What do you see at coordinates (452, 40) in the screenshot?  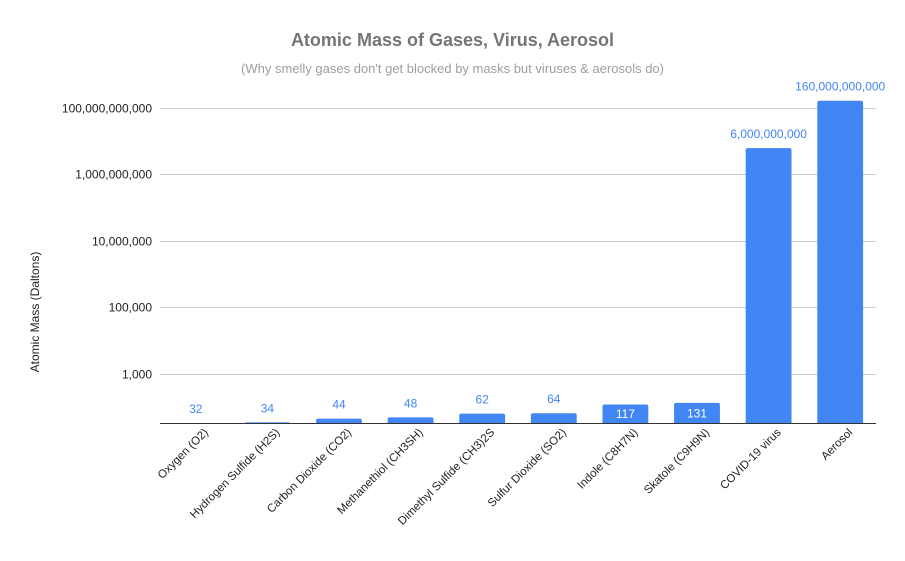 I see `chart-title: Atomic Mass of Gases, Virus, Aerosol` at bounding box center [452, 40].